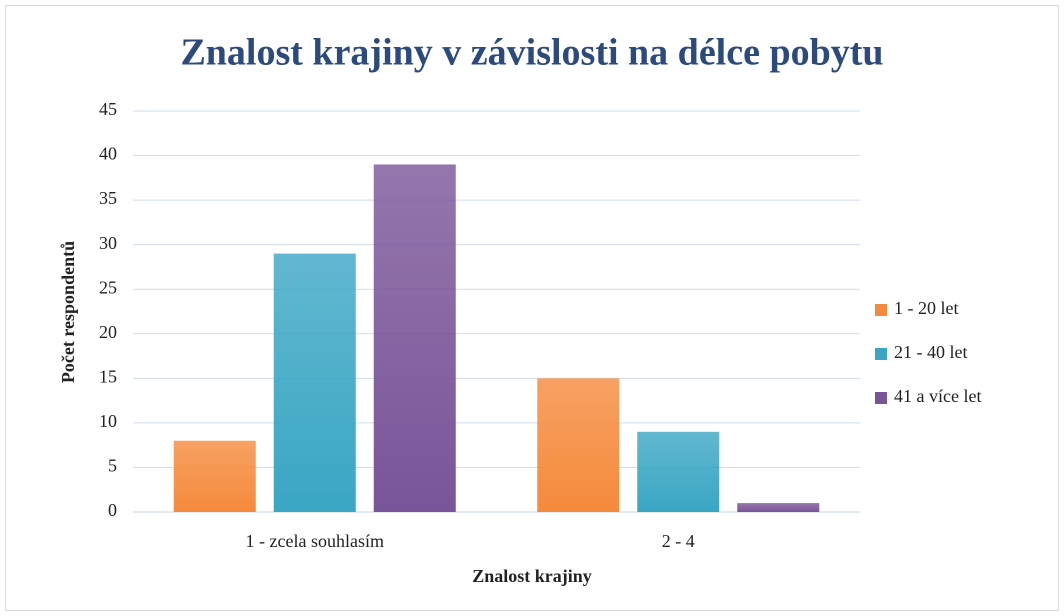  Describe the element at coordinates (108, 376) in the screenshot. I see `y-tick-label: 15` at that location.